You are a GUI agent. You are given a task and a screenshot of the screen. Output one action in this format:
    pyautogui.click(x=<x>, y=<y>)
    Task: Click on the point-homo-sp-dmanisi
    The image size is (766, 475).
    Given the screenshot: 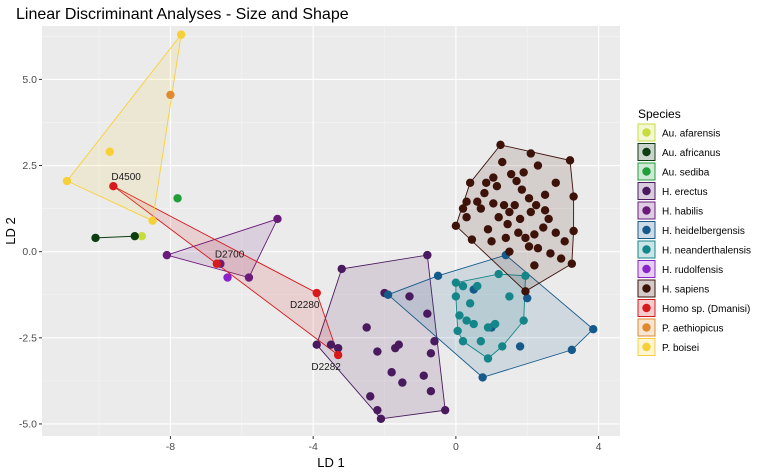 What is the action you would take?
    pyautogui.click(x=113, y=186)
    